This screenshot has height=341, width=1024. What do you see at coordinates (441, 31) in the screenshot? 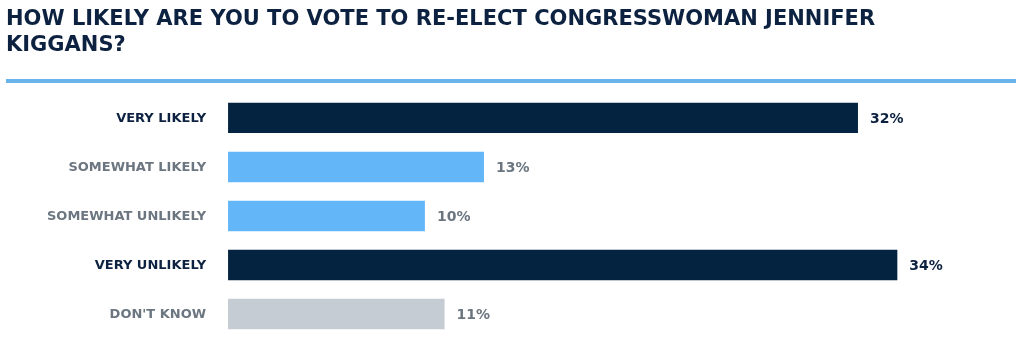
I see `chart-title: HOW LIKELY ARE YOU TO VOTE TO RE-ELECT CONGRESSWOMAN JENNIFER KIGGANS?` at bounding box center [441, 31].